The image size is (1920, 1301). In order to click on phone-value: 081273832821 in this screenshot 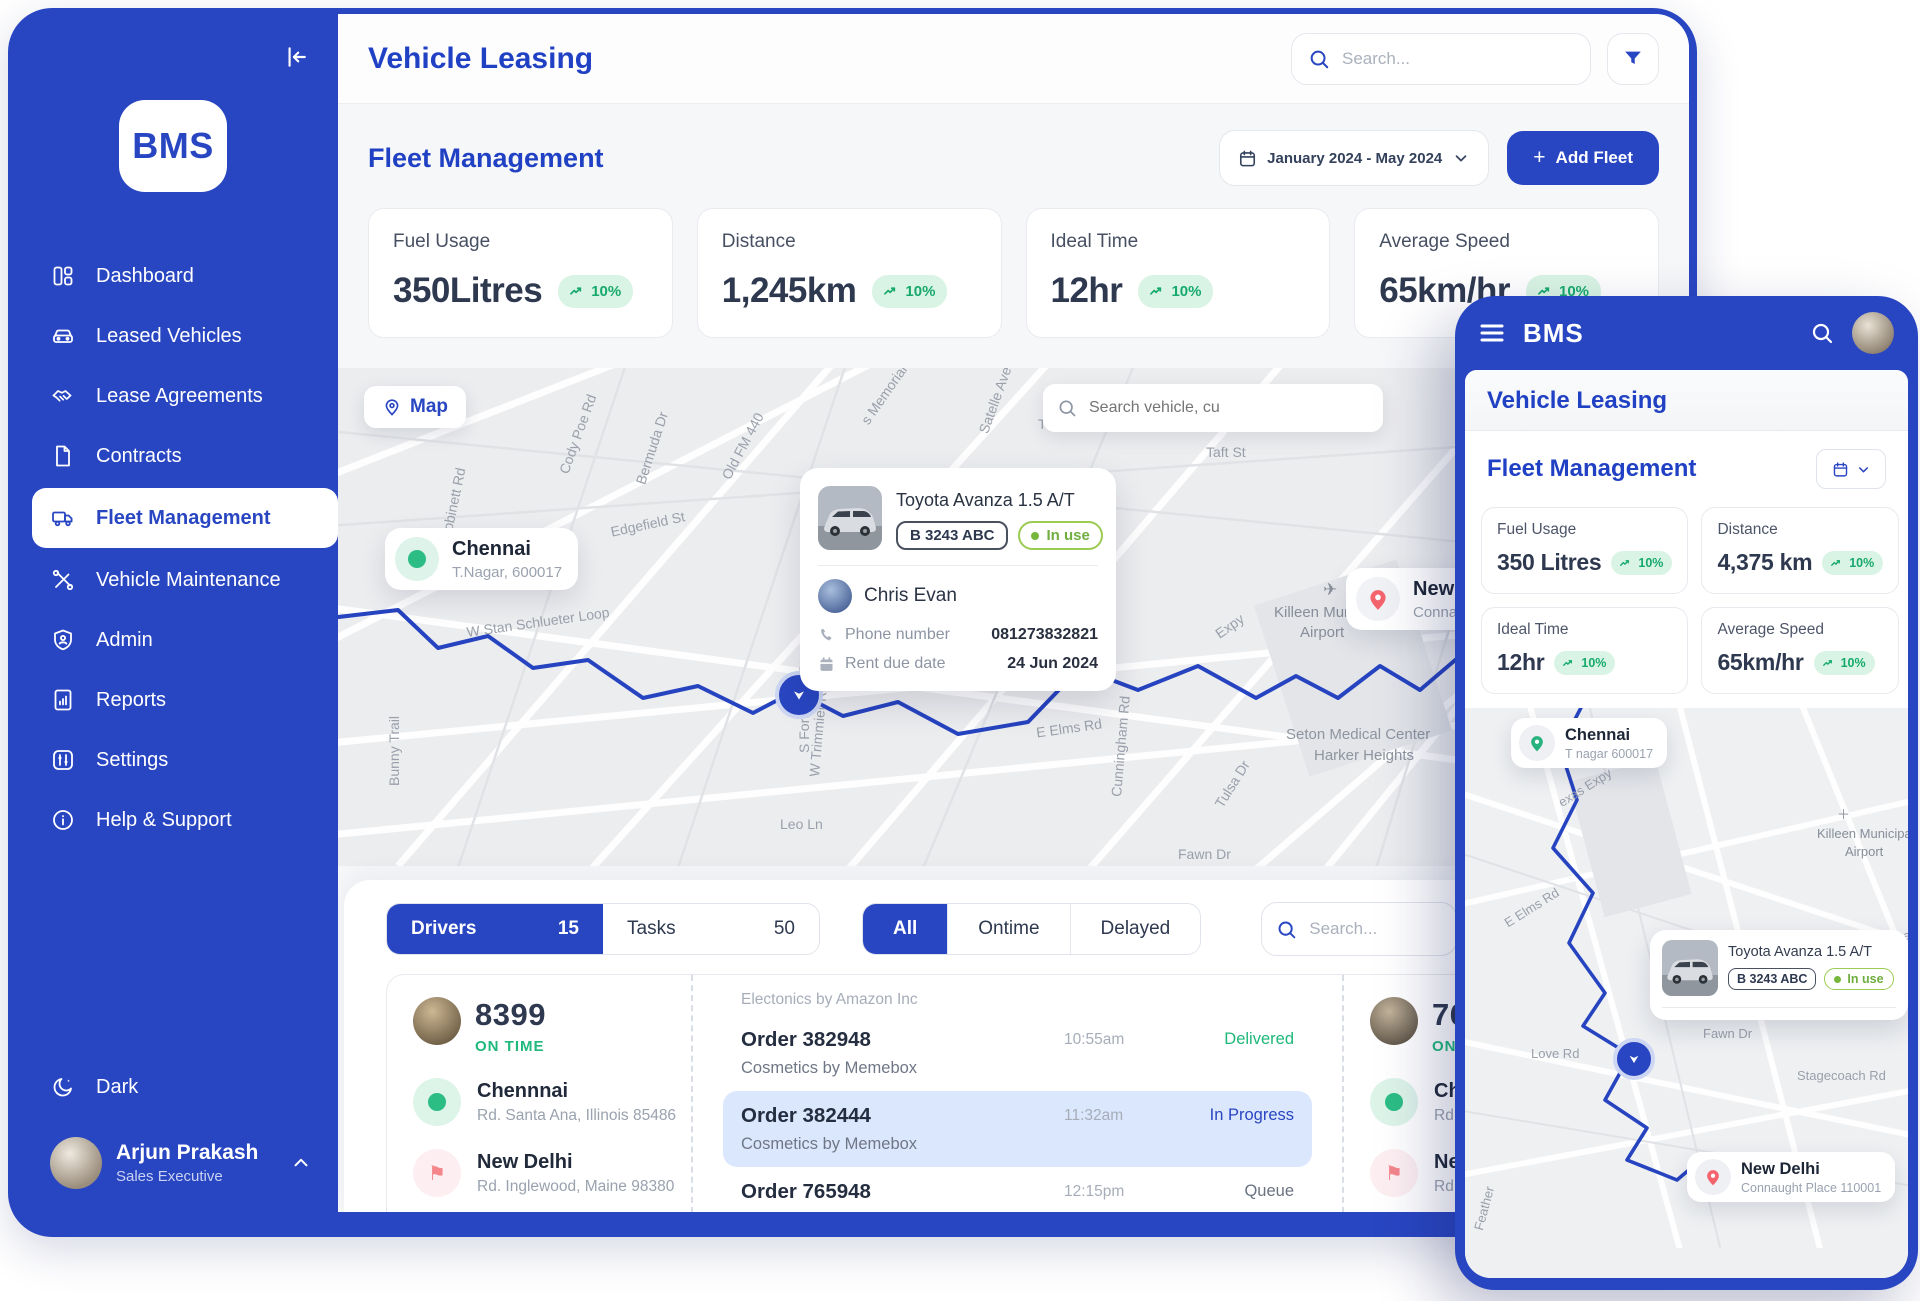, I will do `click(1044, 634)`.